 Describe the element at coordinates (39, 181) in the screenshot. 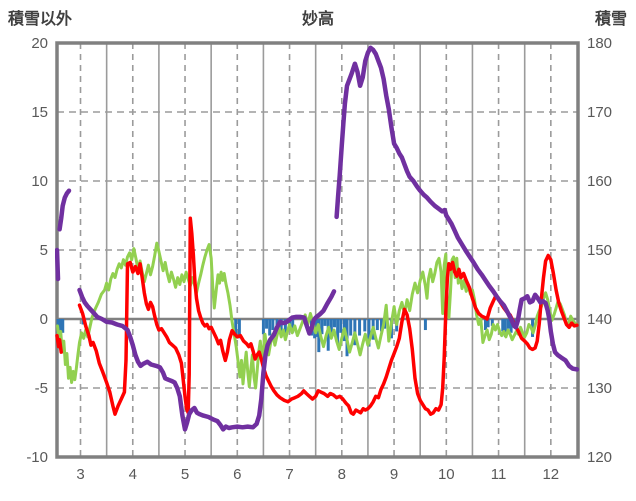

I see `y-left-tick-label: 10` at that location.